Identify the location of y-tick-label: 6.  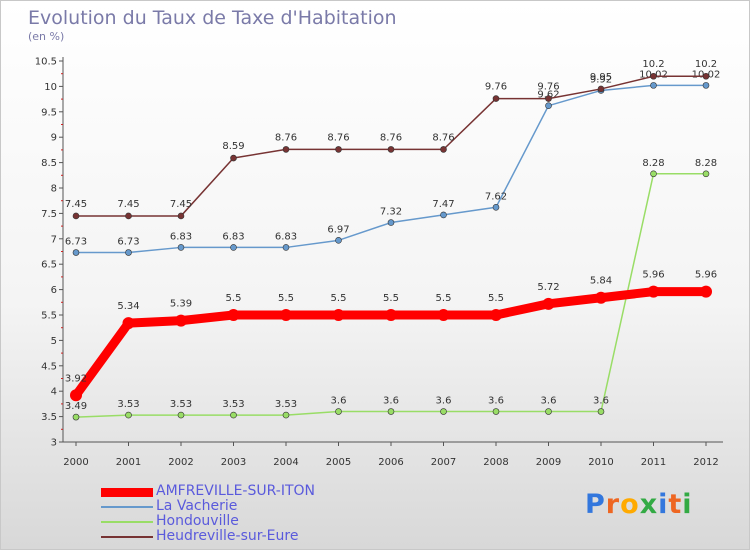
(54, 290).